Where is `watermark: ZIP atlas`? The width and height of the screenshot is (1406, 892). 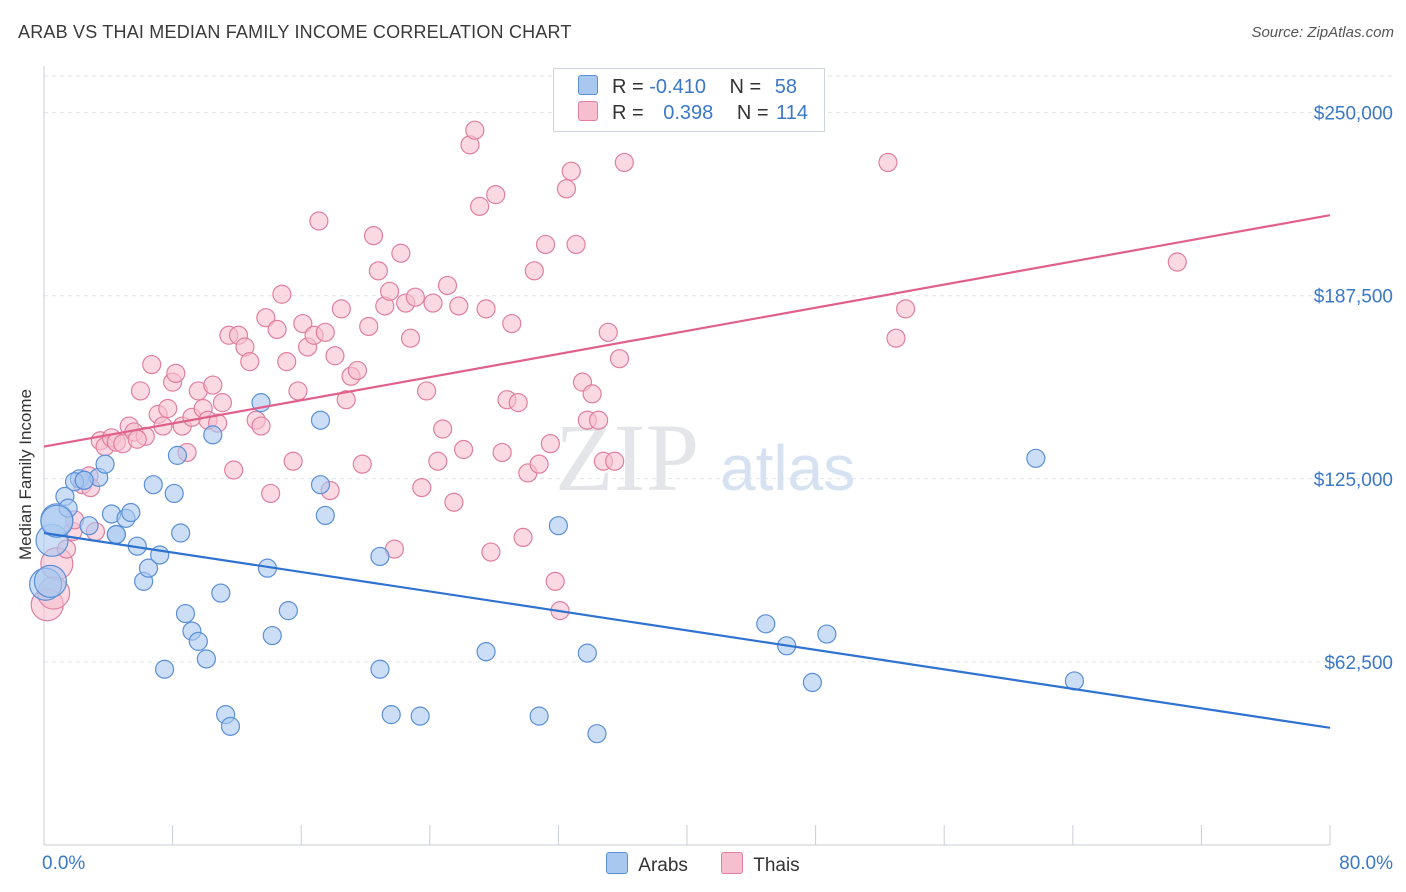
watermark: ZIP atlas is located at coordinates (705, 457).